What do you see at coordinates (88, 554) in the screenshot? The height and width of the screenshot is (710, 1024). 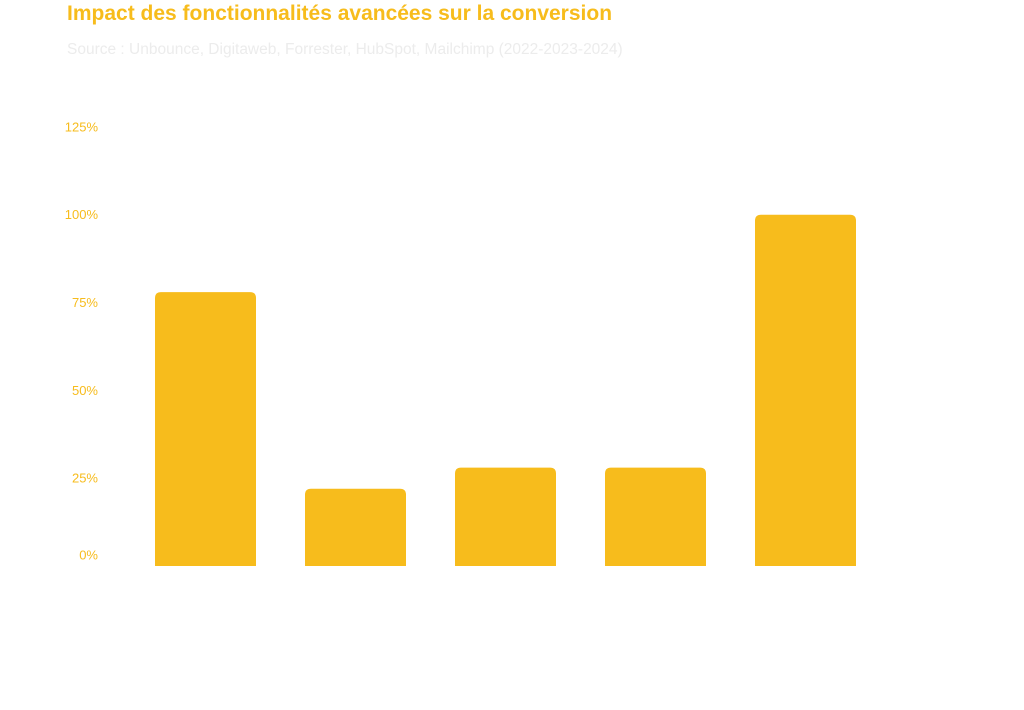 I see `y-tick-label: 0%` at bounding box center [88, 554].